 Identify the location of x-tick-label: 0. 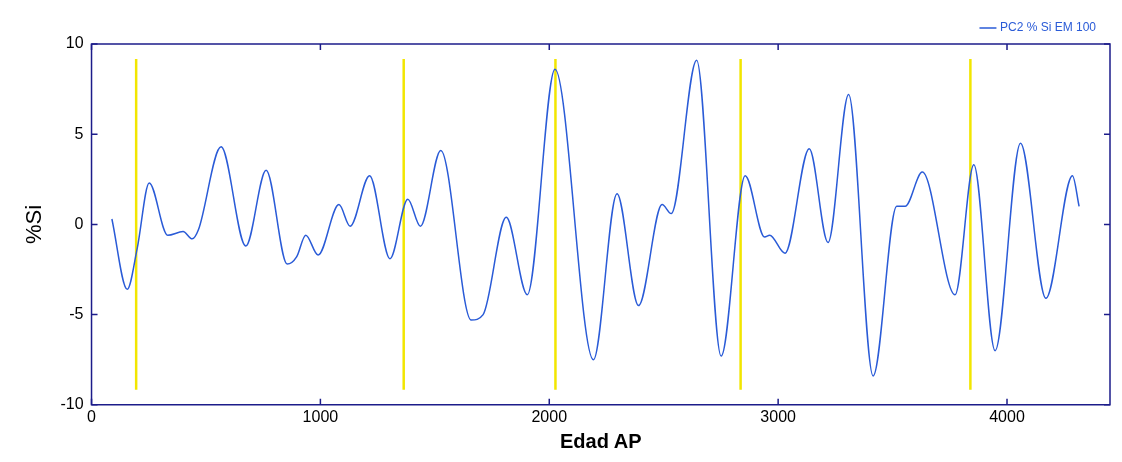
(92, 416).